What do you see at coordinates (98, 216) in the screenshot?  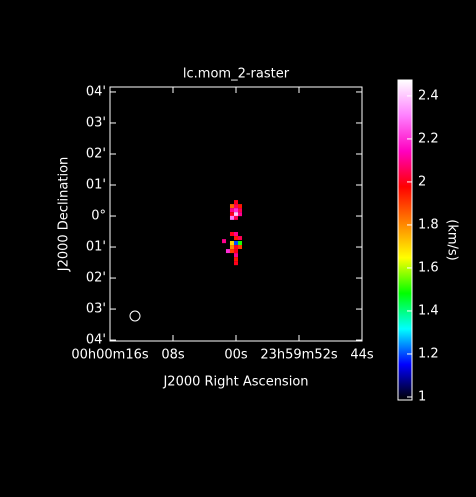 I see `y-tick-label: 0°` at bounding box center [98, 216].